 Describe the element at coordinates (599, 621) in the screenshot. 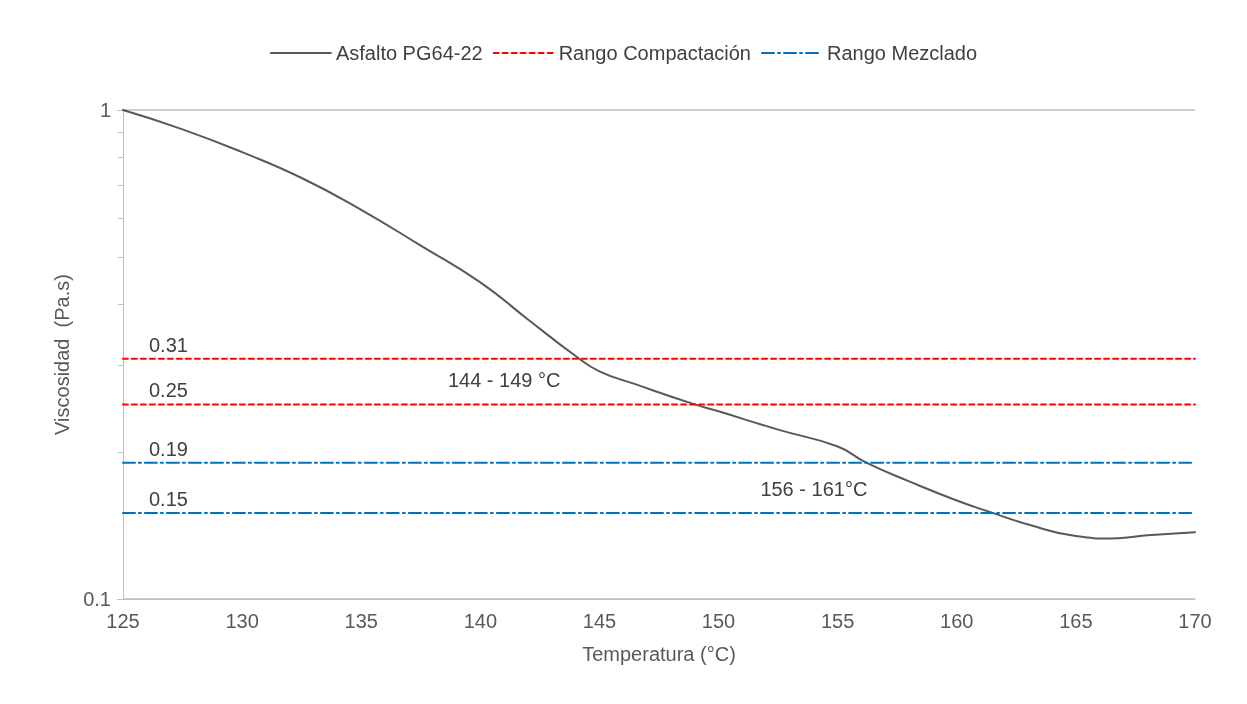

I see `x-tick-label: 145` at that location.